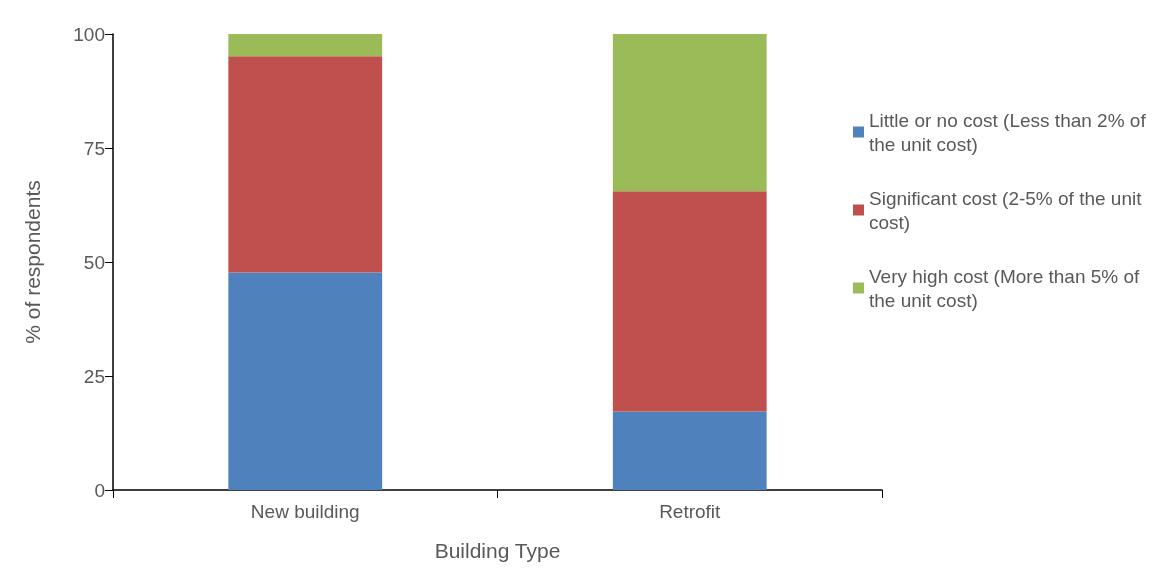 This screenshot has width=1174, height=576. Describe the element at coordinates (1008, 210) in the screenshot. I see `legend-label: Significant cost (2-5% of the unit cost)` at that location.